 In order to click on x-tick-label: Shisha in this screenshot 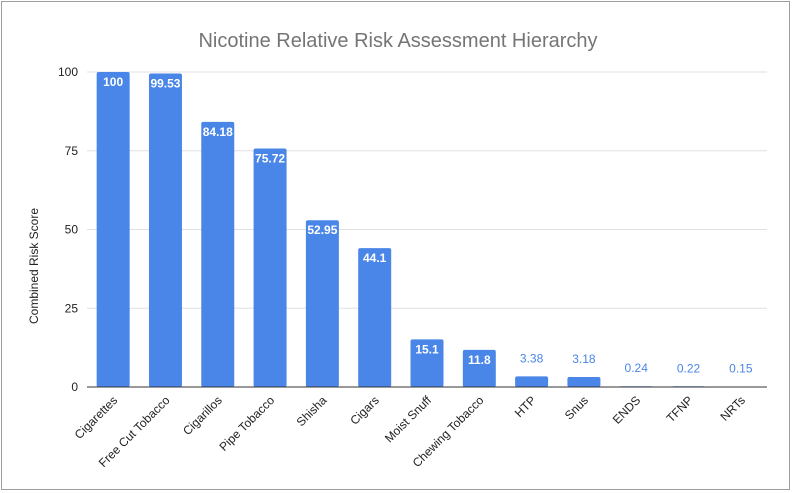, I will do `click(312, 411)`.